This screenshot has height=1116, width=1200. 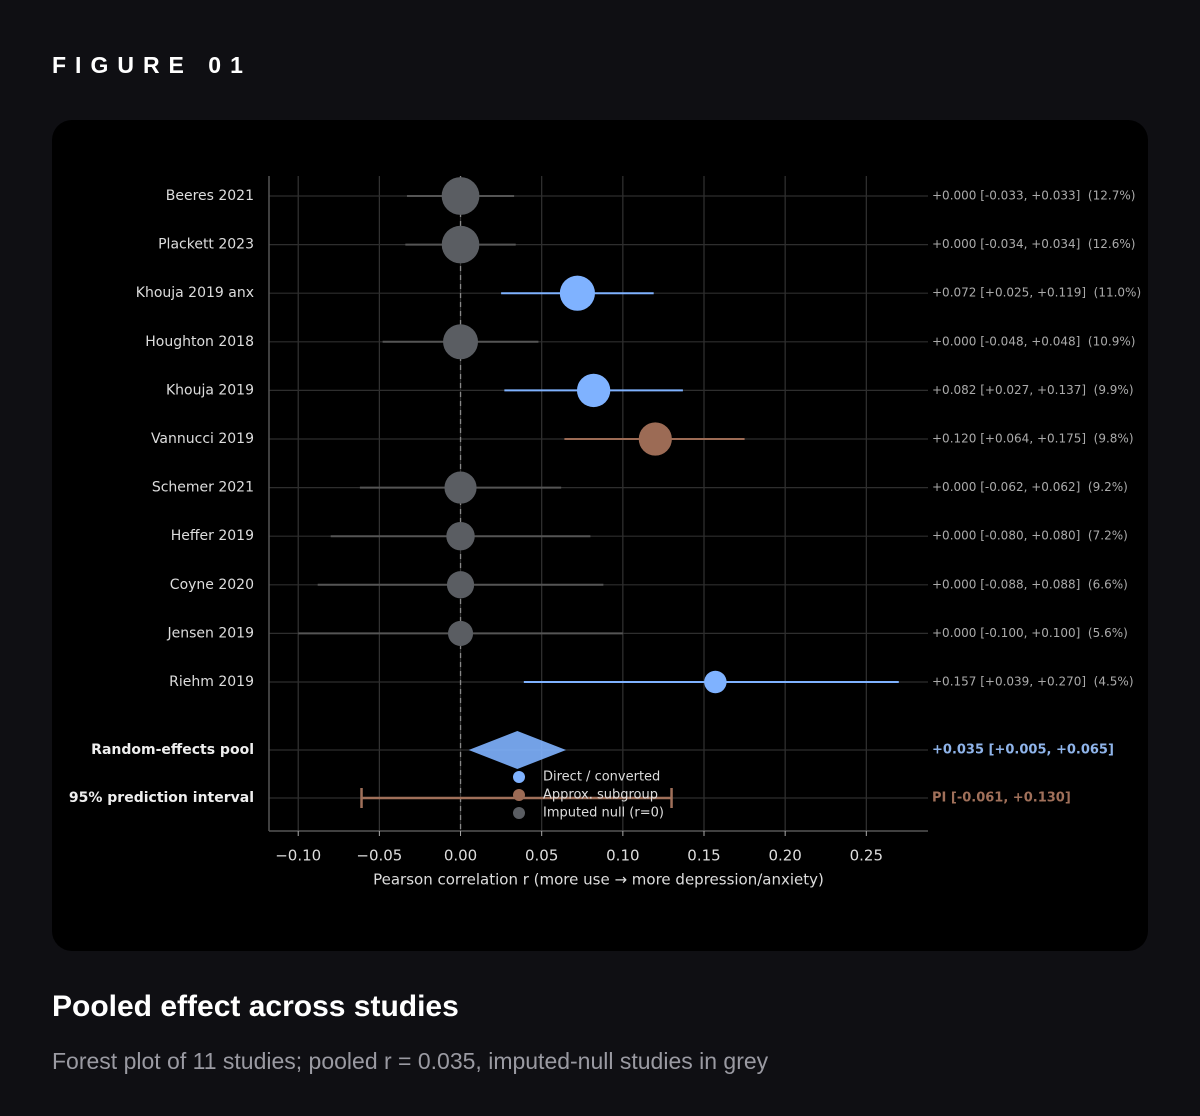 I want to click on study-label: Coyne 2020, so click(x=212, y=585).